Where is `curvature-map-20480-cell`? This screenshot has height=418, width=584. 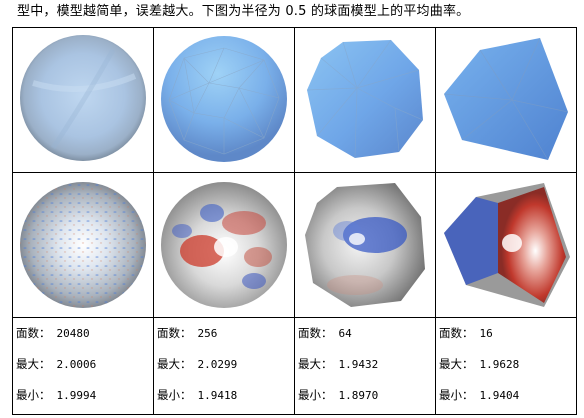 curvature-map-20480-cell is located at coordinates (83, 245).